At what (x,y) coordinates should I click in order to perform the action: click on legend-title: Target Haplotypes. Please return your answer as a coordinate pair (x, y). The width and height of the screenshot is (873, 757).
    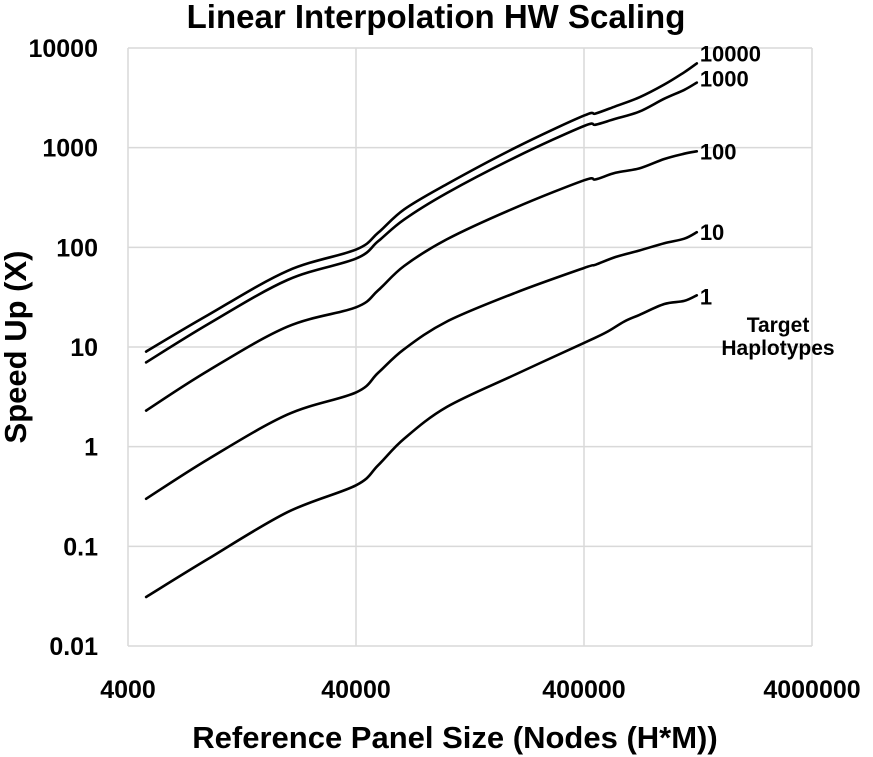
    Looking at the image, I should click on (777, 337).